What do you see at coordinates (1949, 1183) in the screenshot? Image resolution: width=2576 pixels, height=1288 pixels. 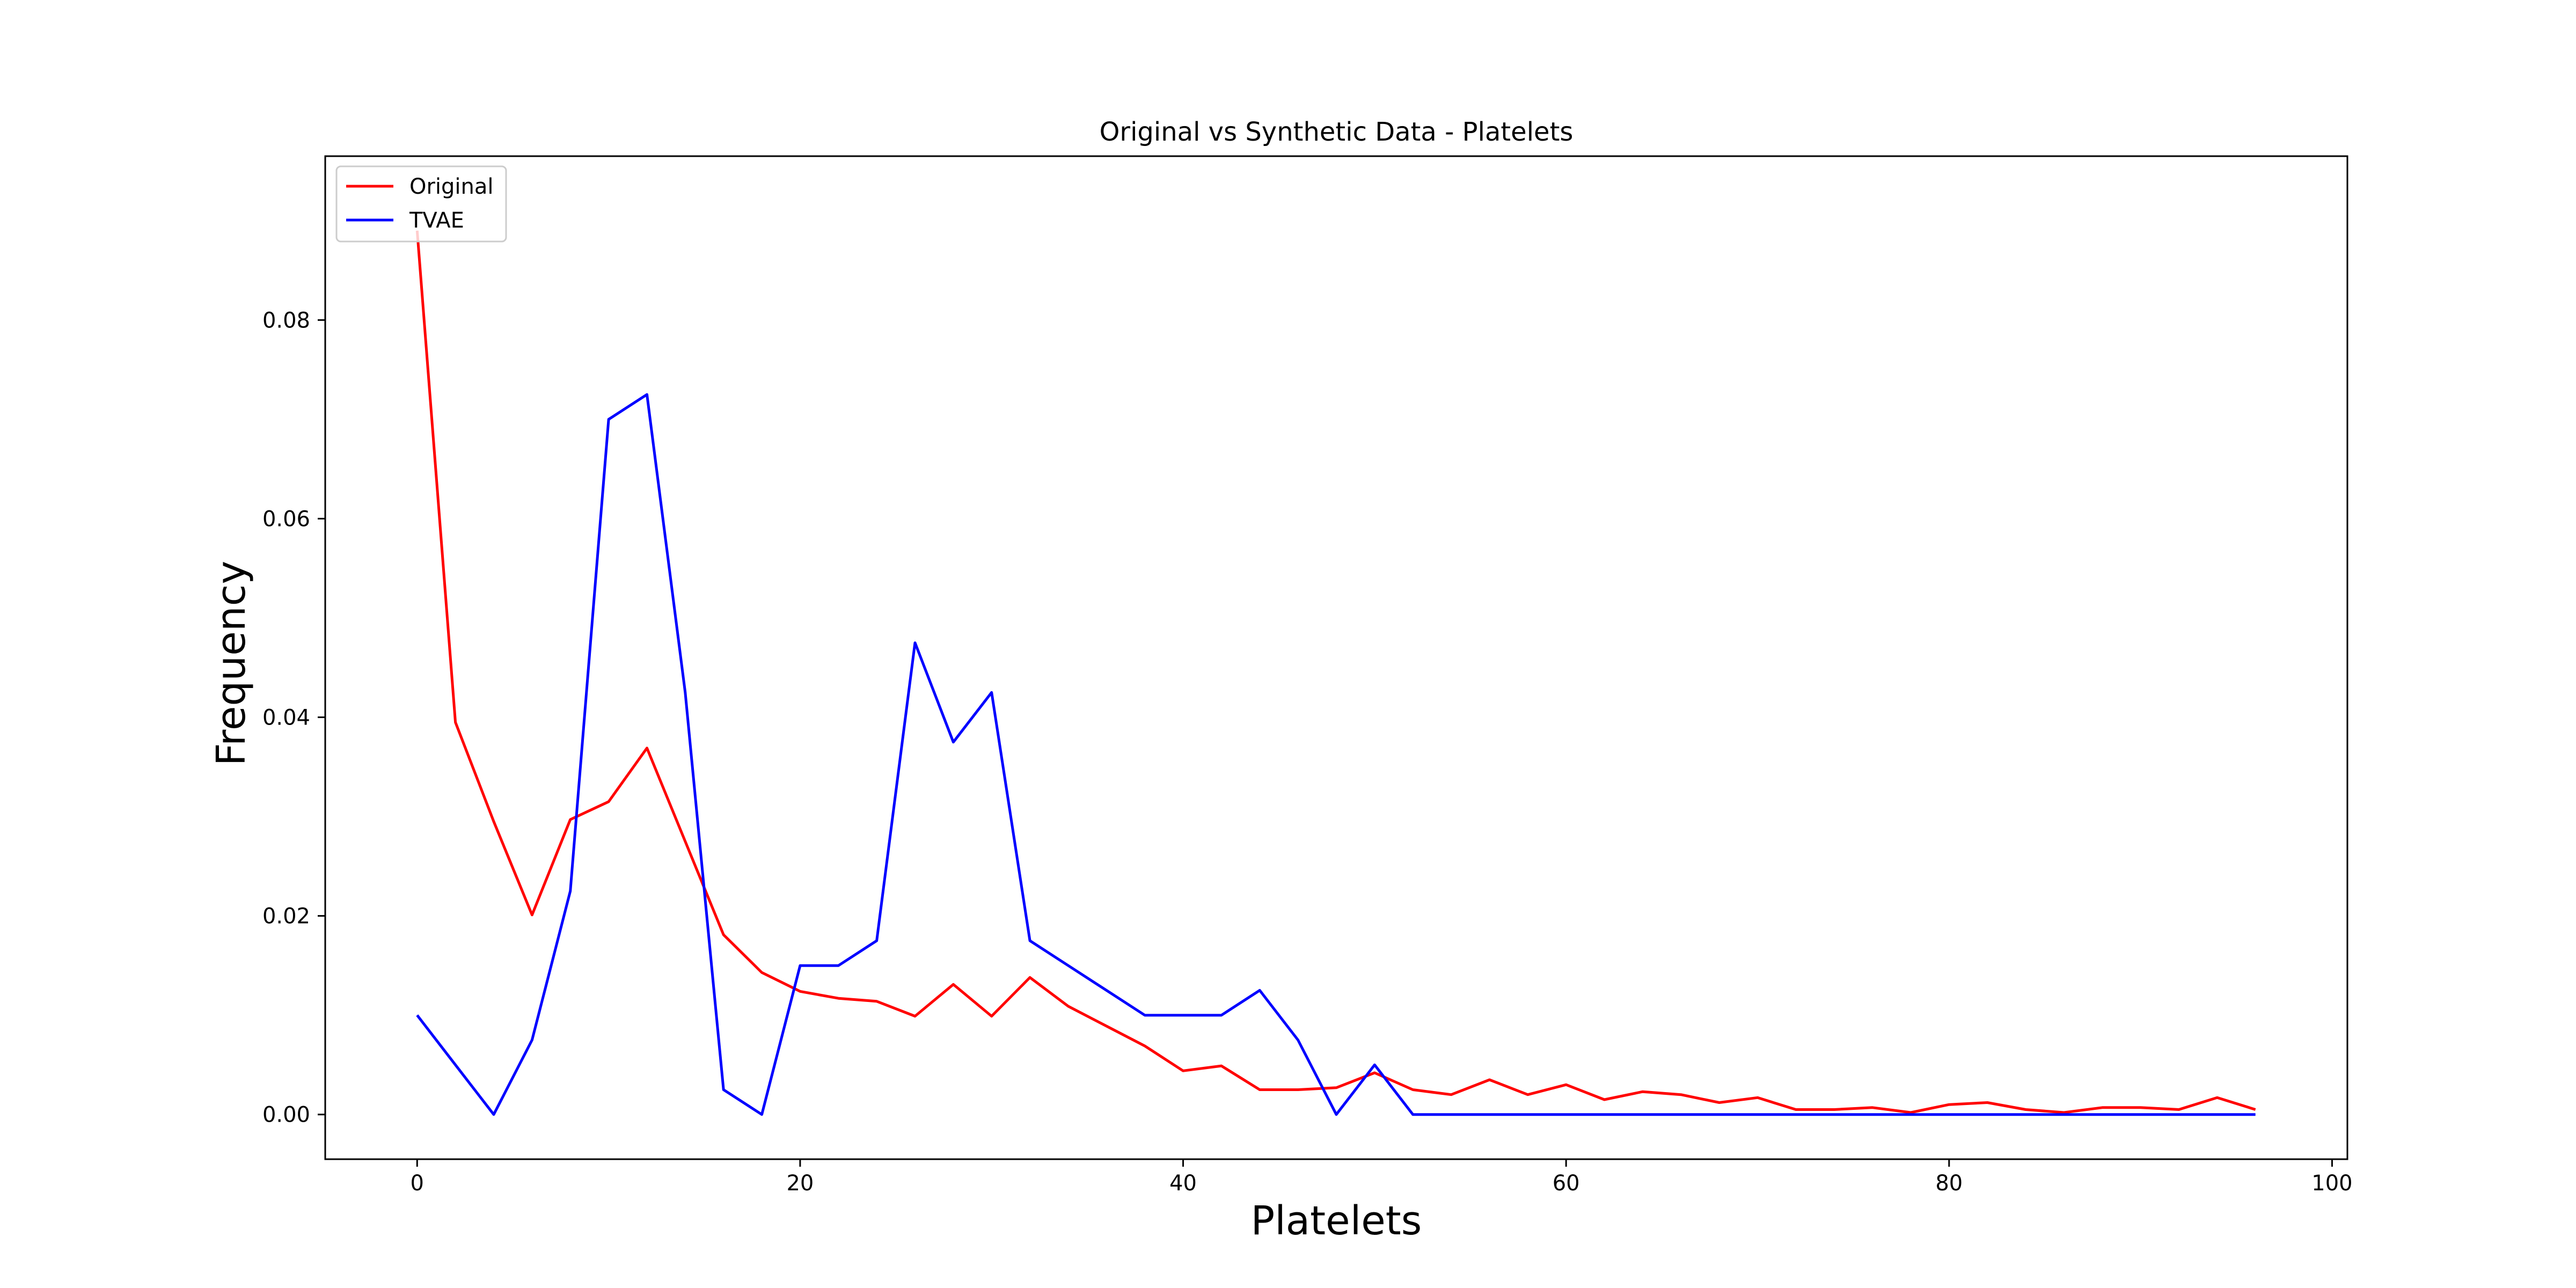 I see `x-tick-label: 80` at bounding box center [1949, 1183].